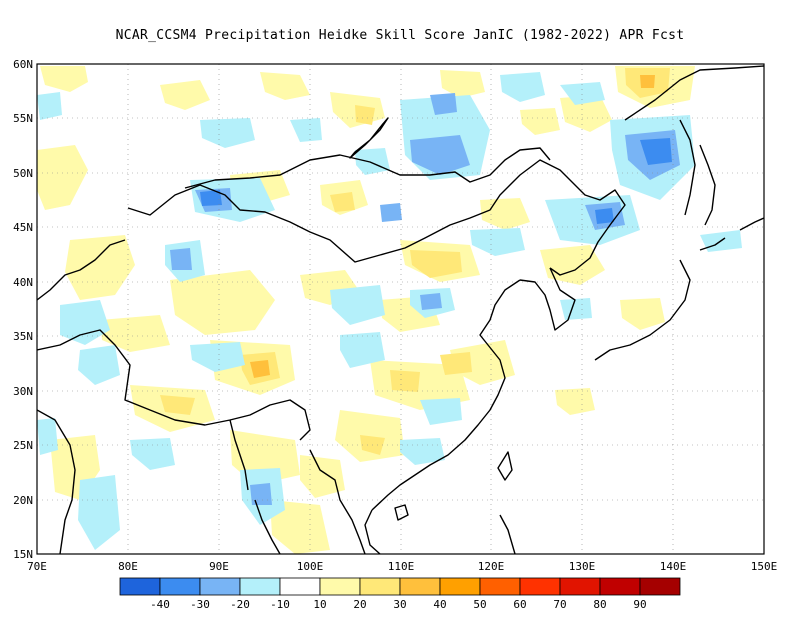 Image resolution: width=800 pixels, height=618 pixels. What do you see at coordinates (764, 566) in the screenshot?
I see `lon-label: 150E` at bounding box center [764, 566].